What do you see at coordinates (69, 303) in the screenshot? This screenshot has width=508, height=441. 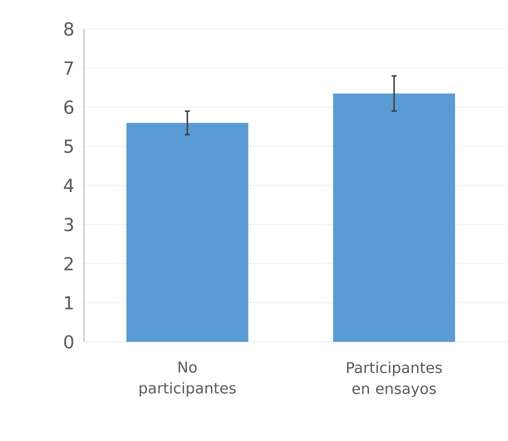 I see `y-tick-label: 1` at bounding box center [69, 303].